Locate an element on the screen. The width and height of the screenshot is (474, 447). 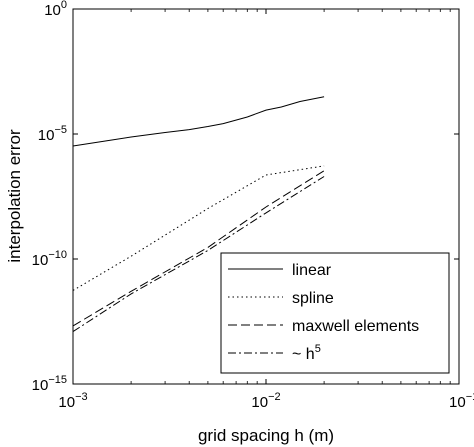
y-tick-label: 10⁻¹⁰ is located at coordinates (49, 259).